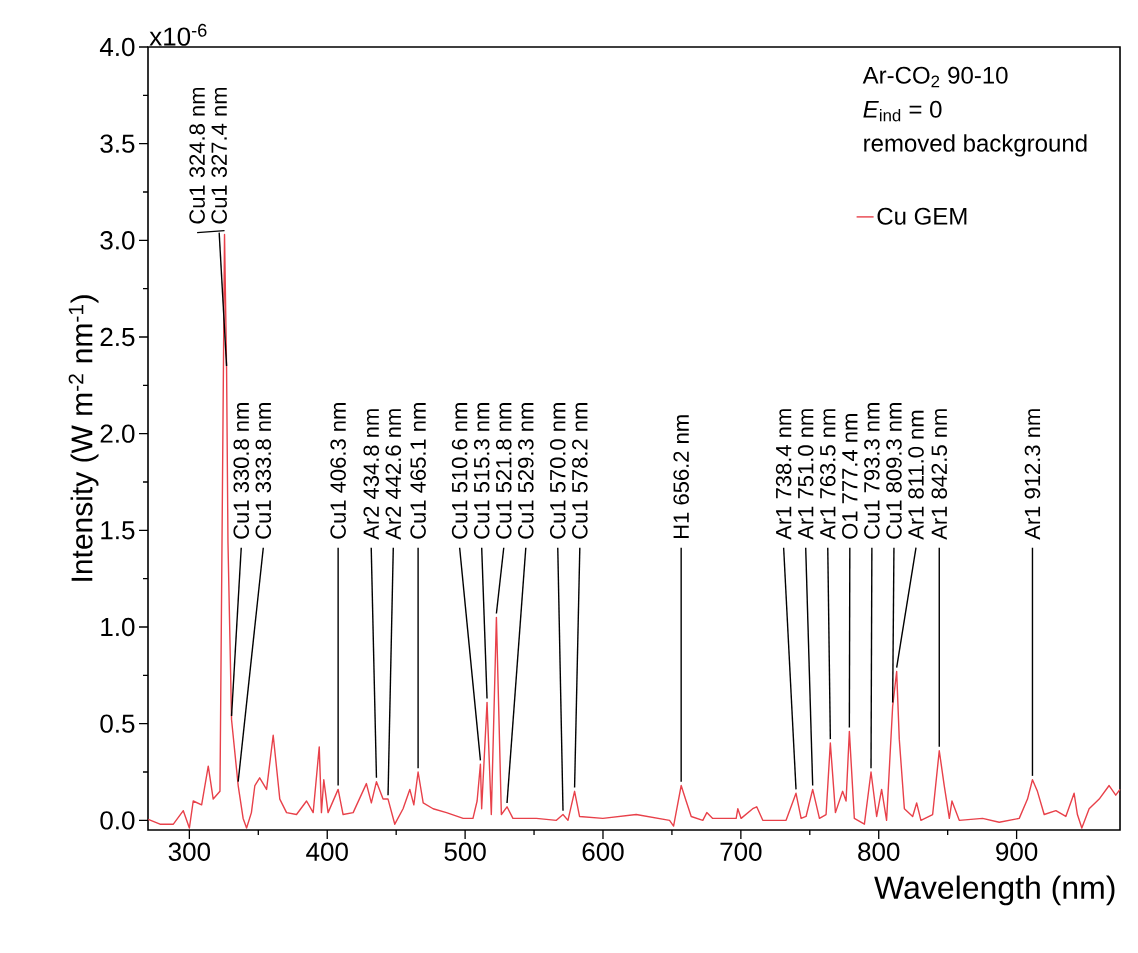 Image resolution: width=1138 pixels, height=953 pixels. Describe the element at coordinates (503, 471) in the screenshot. I see `annotation: Cu1 521.8 nm` at that location.